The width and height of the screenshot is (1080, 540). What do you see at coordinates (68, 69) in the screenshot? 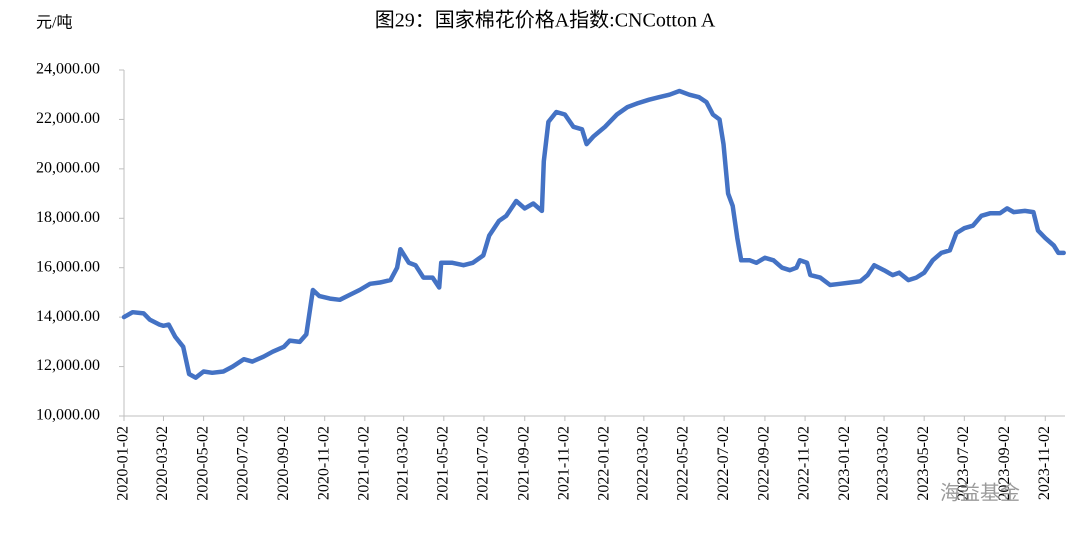
I see `y-tick-label: 24,000.00` at bounding box center [68, 69].